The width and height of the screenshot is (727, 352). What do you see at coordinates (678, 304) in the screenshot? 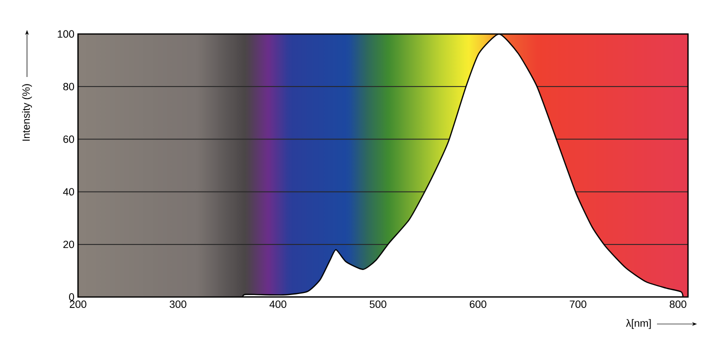
I see `x-tick-label: 800` at bounding box center [678, 304].